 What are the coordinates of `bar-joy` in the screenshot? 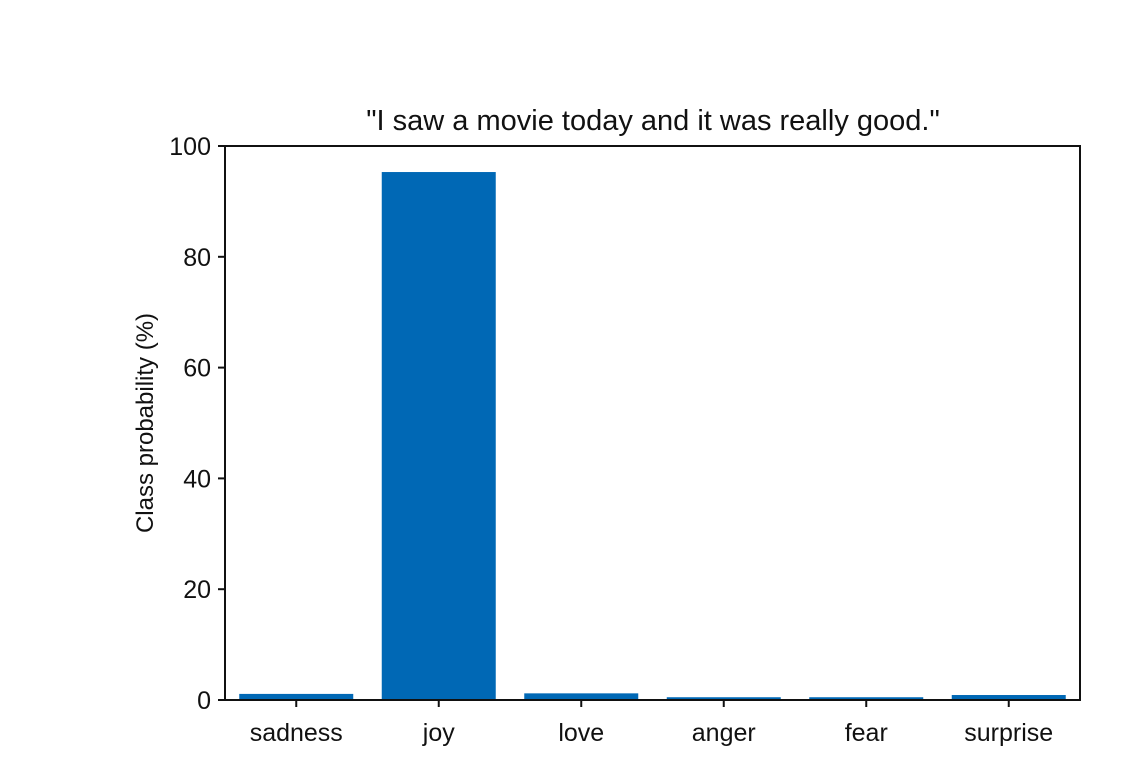 It's located at (438, 436).